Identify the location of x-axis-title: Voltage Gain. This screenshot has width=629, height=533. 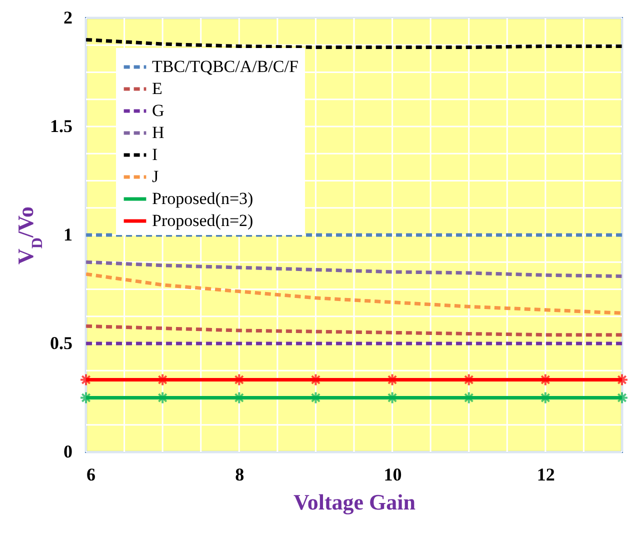
(354, 502).